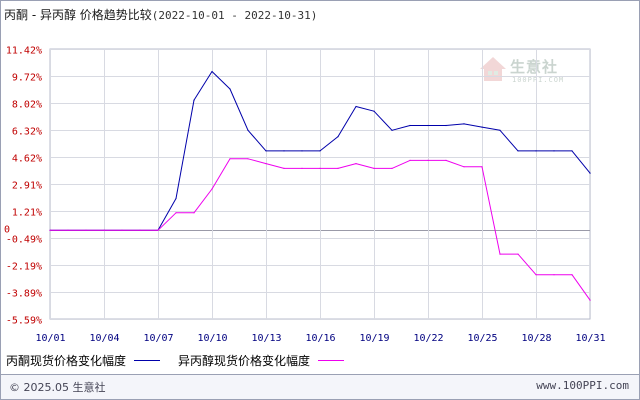  I want to click on x-tick-label: 10/25, so click(482, 338).